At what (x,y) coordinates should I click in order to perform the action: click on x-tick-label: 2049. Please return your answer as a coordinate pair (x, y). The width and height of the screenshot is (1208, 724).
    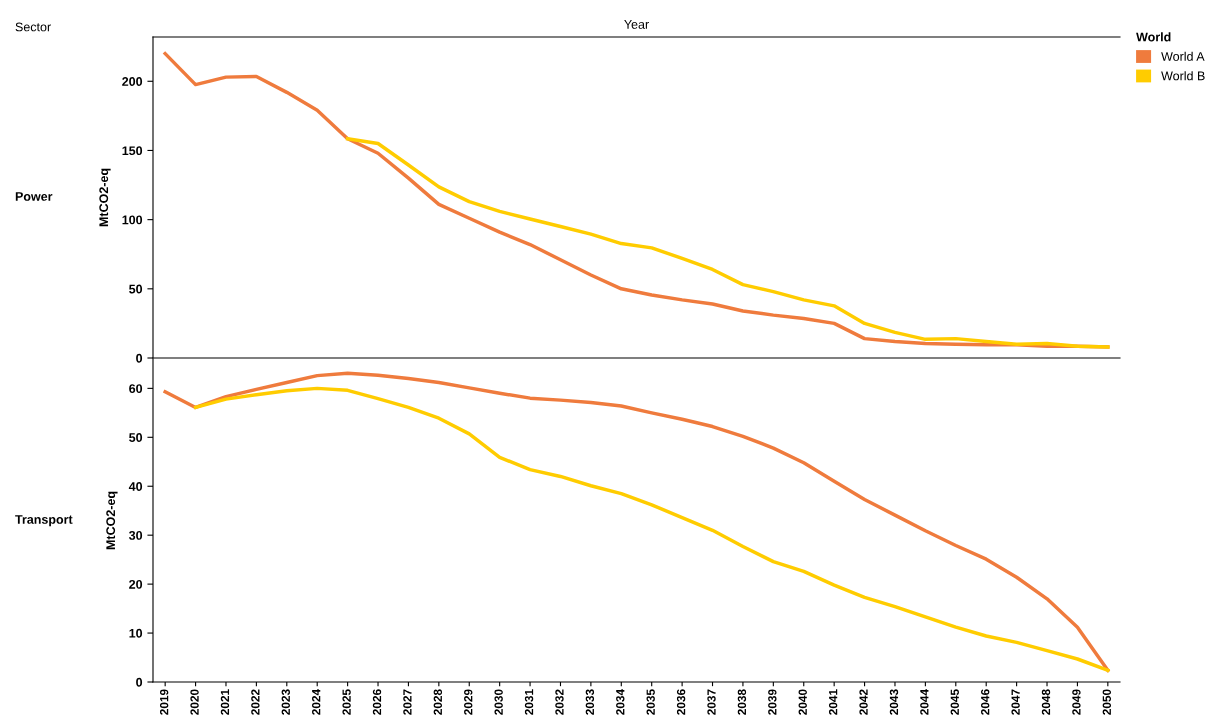
    Looking at the image, I should click on (1076, 702).